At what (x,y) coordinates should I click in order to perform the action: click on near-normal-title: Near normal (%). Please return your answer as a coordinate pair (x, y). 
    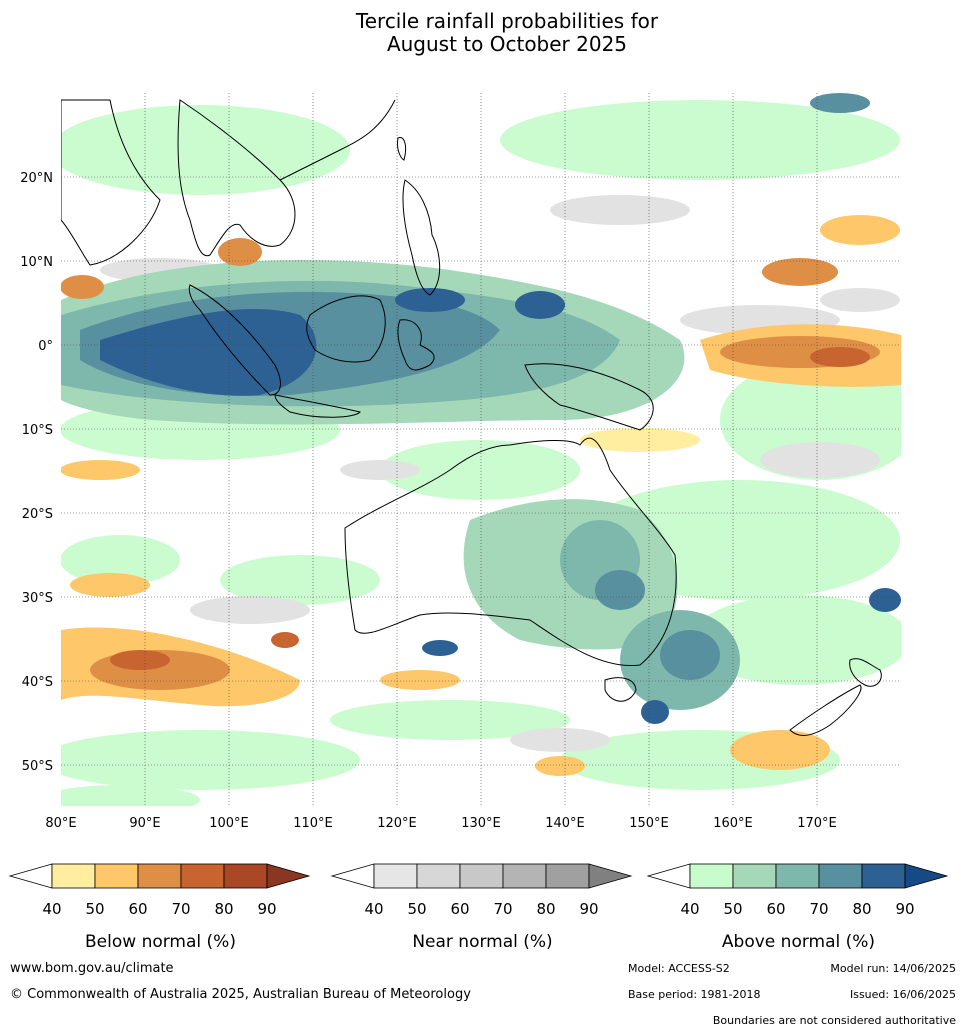
    Looking at the image, I should click on (482, 942).